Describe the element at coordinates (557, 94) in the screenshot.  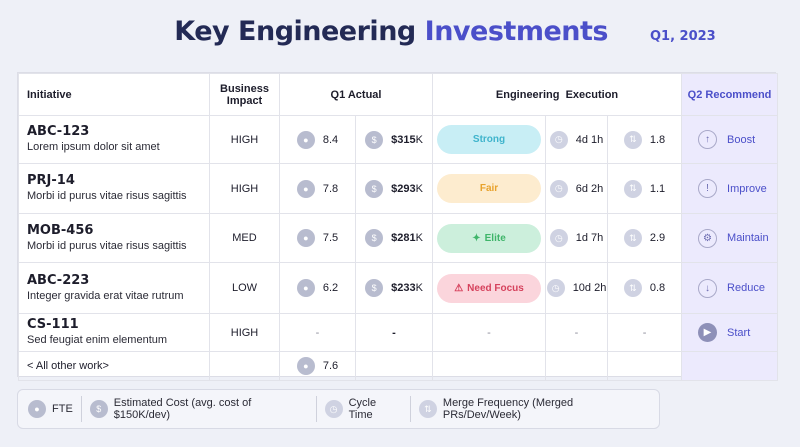
I see `header-engineering-execution: Engineering Execution` at that location.